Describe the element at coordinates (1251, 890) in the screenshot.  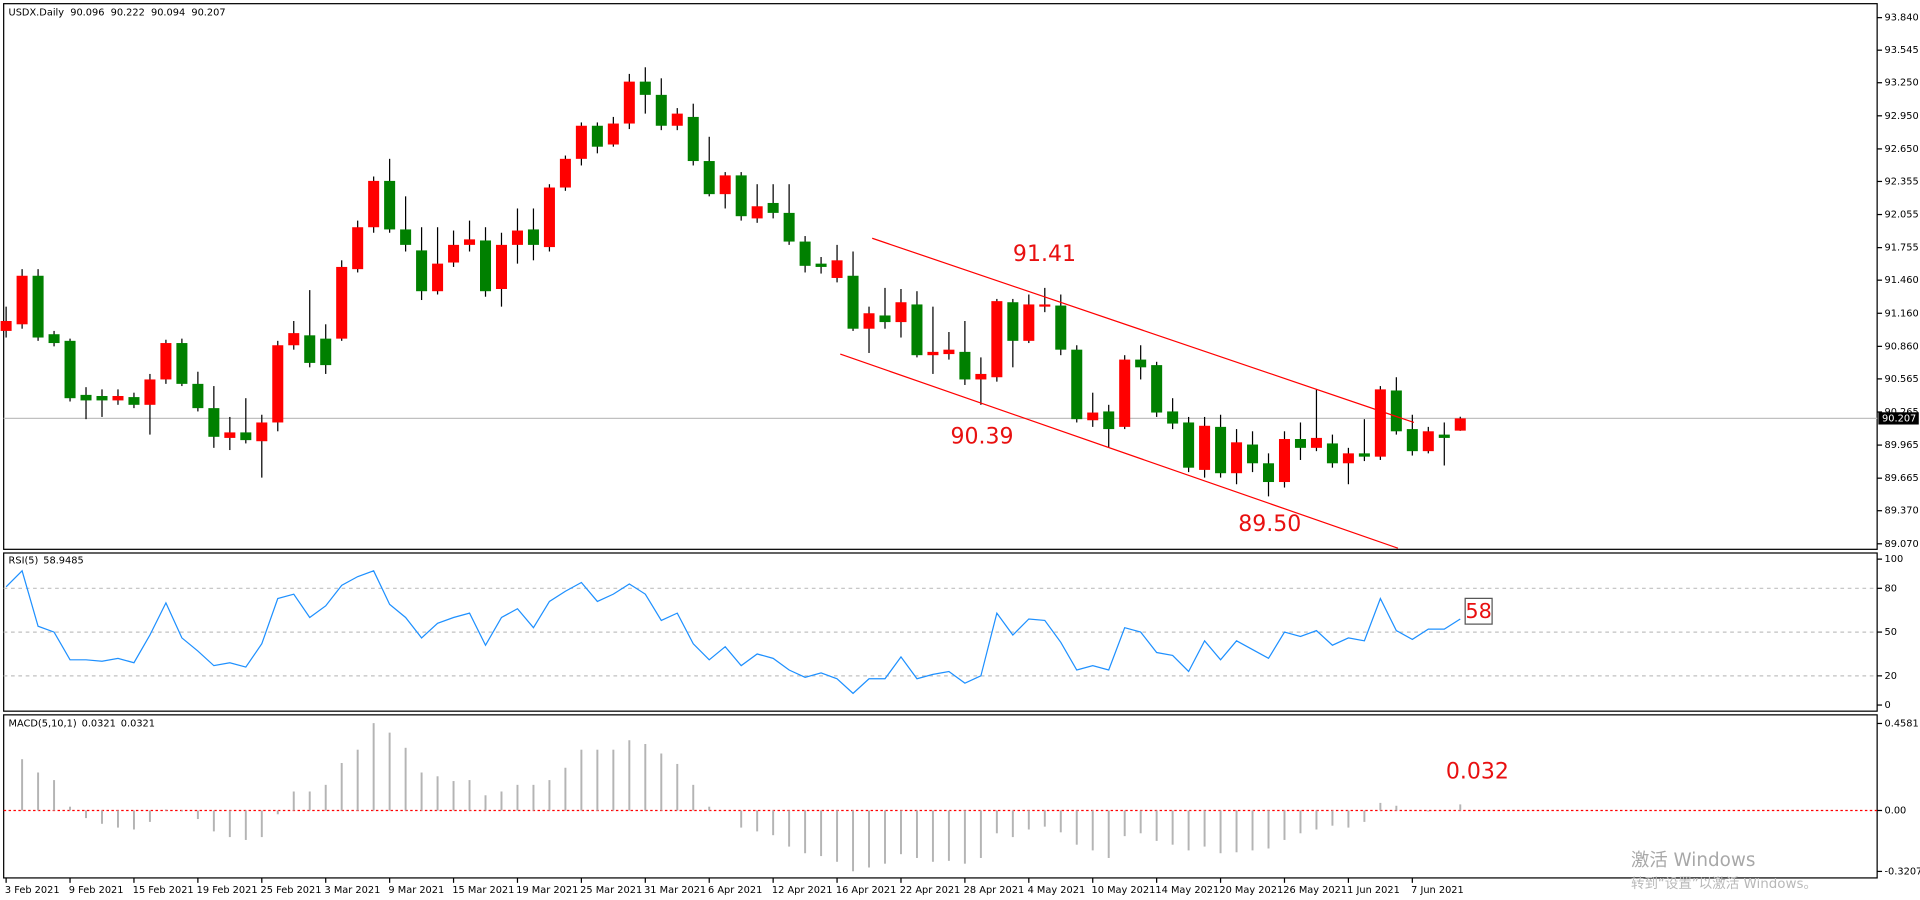
I see `x-tick-label: 20 May 2021` at that location.